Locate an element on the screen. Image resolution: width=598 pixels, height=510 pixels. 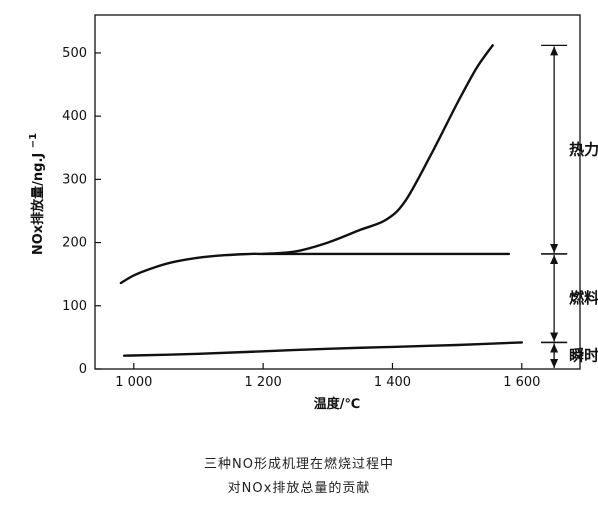
y-axis-title-main: NOx排放量/ng.J is located at coordinates (38, 204).